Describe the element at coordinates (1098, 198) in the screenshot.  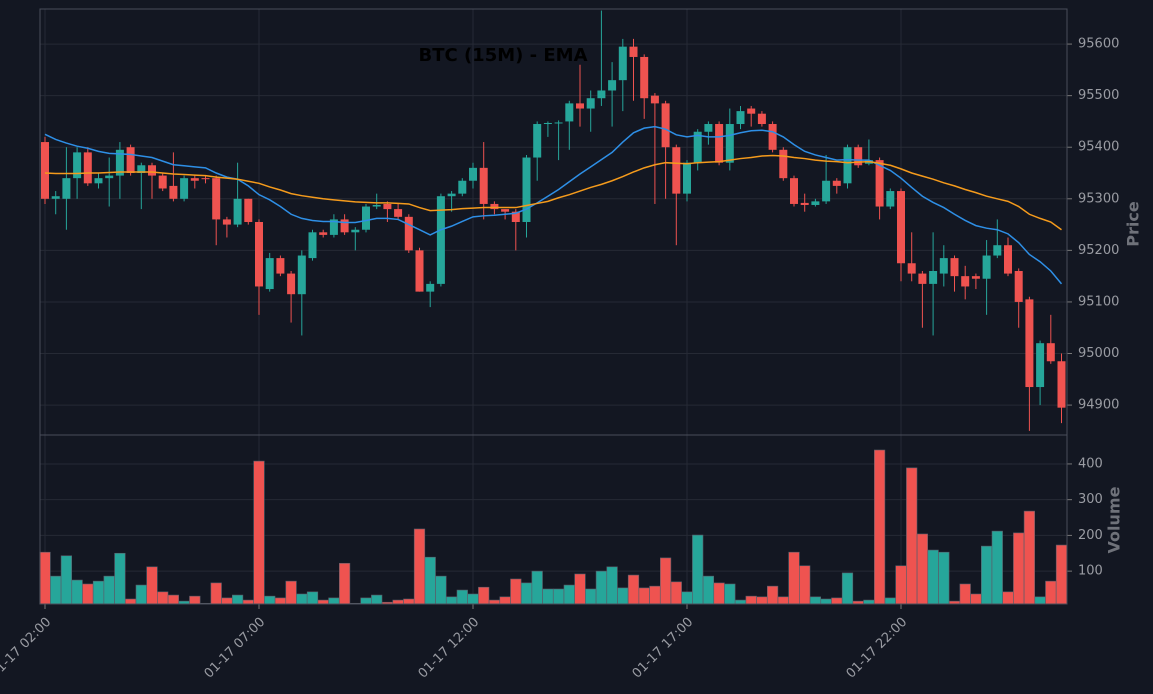
I see `y-tick-label: 95300` at that location.